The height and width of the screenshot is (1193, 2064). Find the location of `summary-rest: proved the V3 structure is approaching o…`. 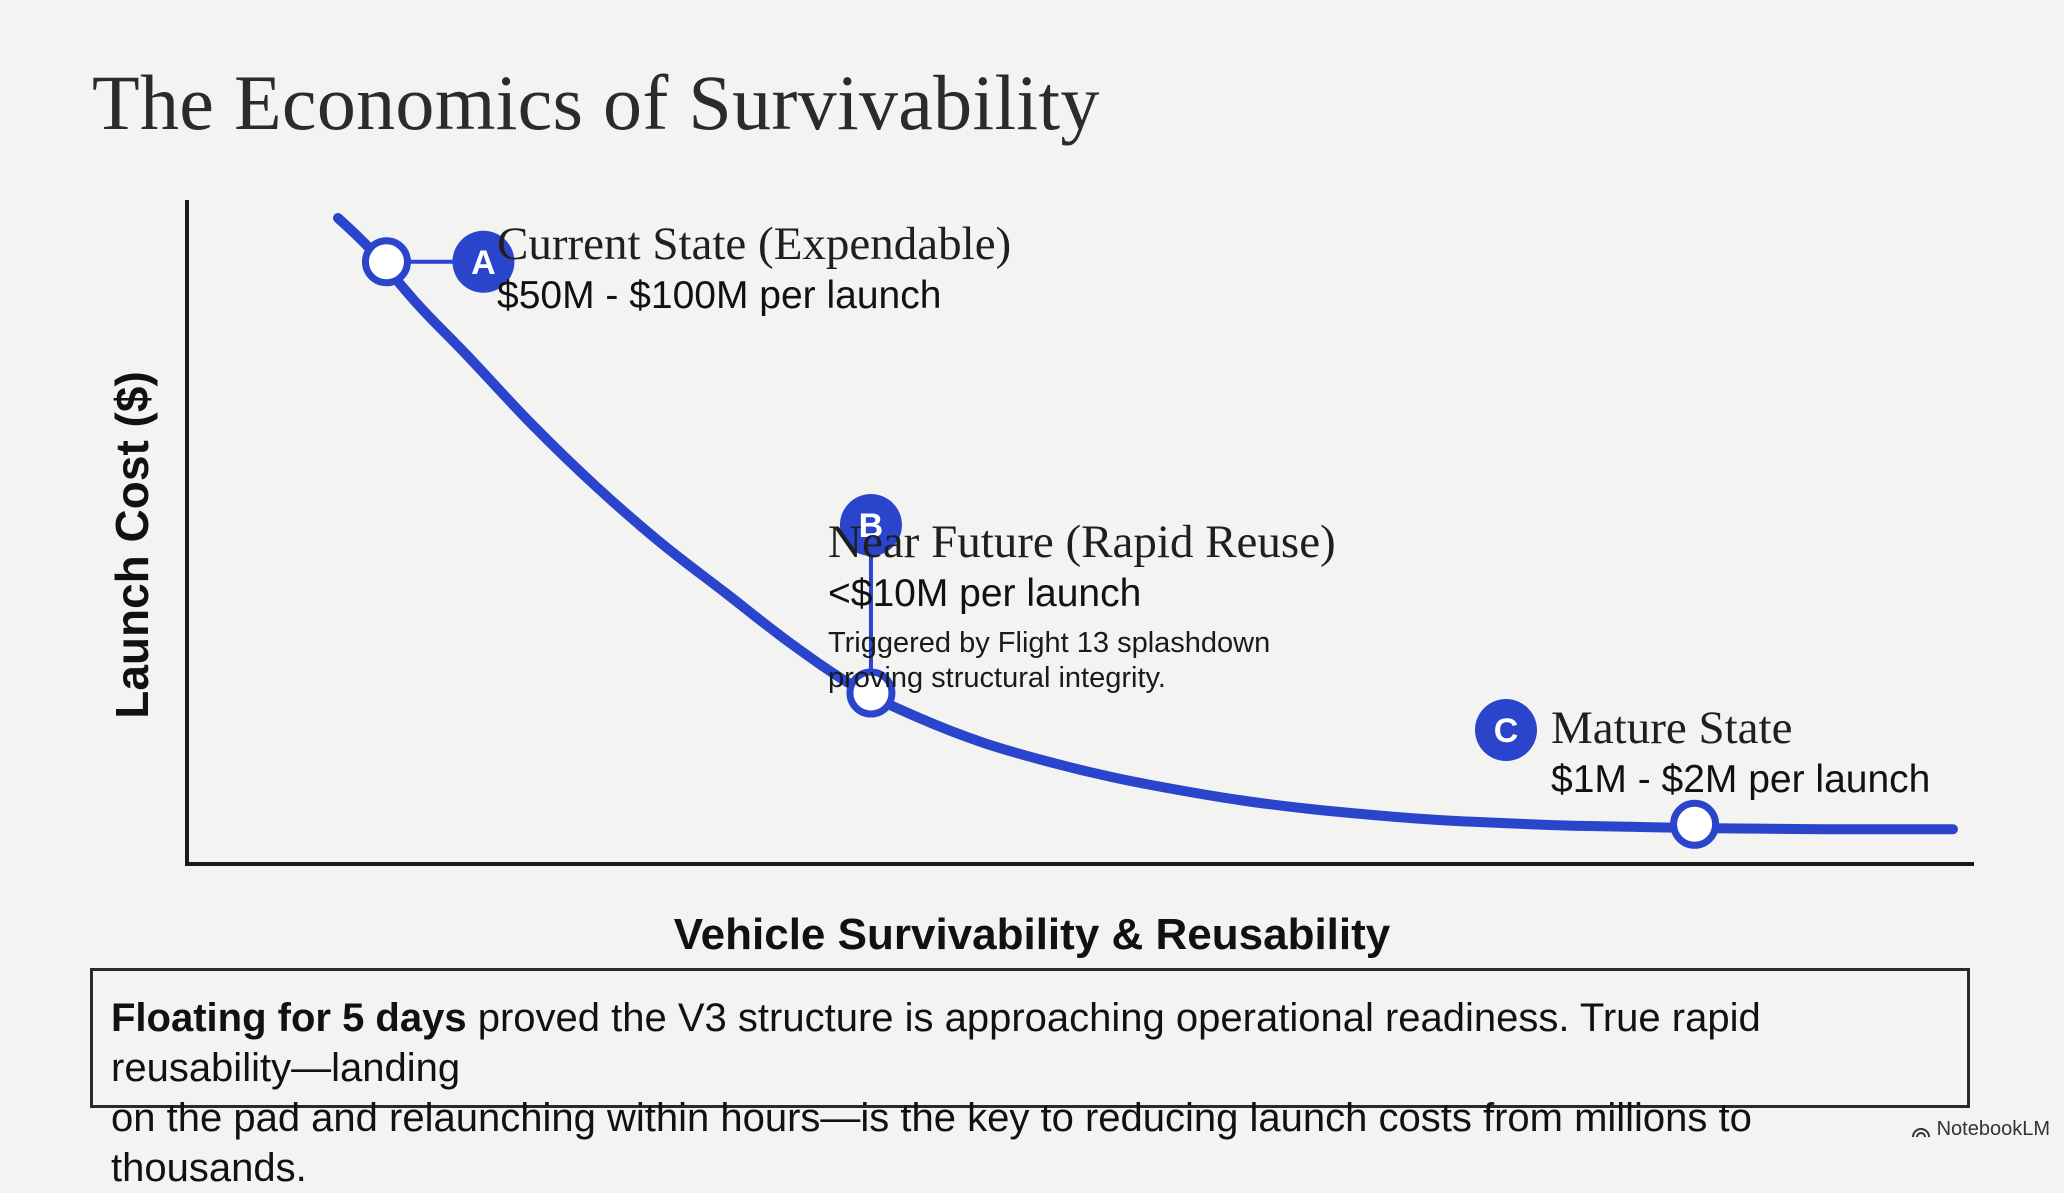

summary-rest: proved the V3 structure is approaching o… is located at coordinates (936, 1043).